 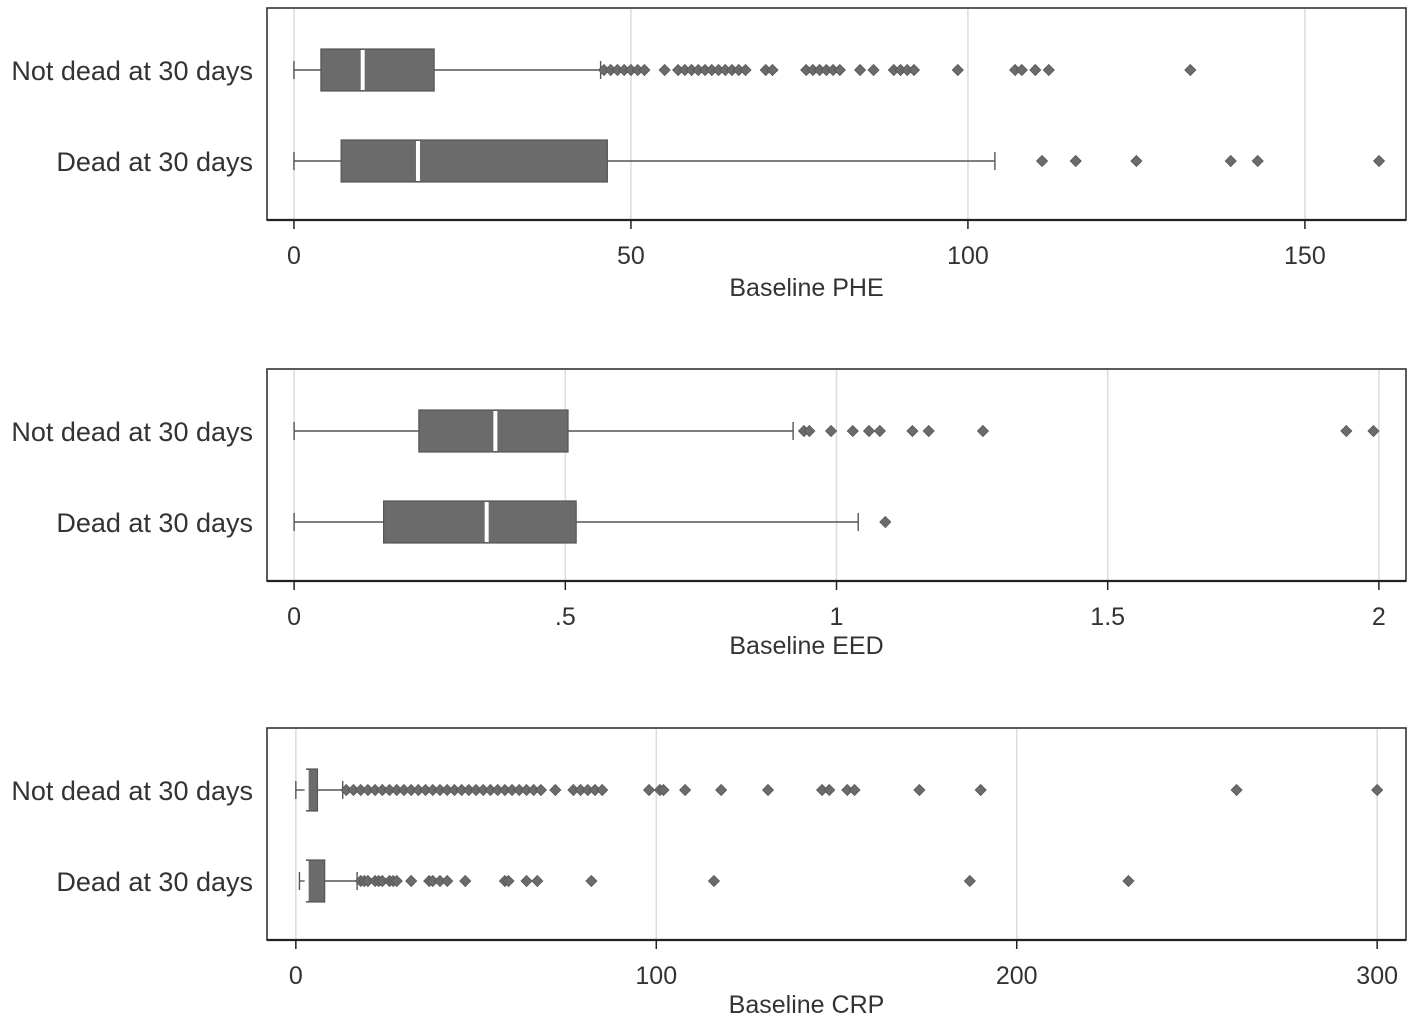 What do you see at coordinates (1305, 256) in the screenshot?
I see `x-tick-label: 150` at bounding box center [1305, 256].